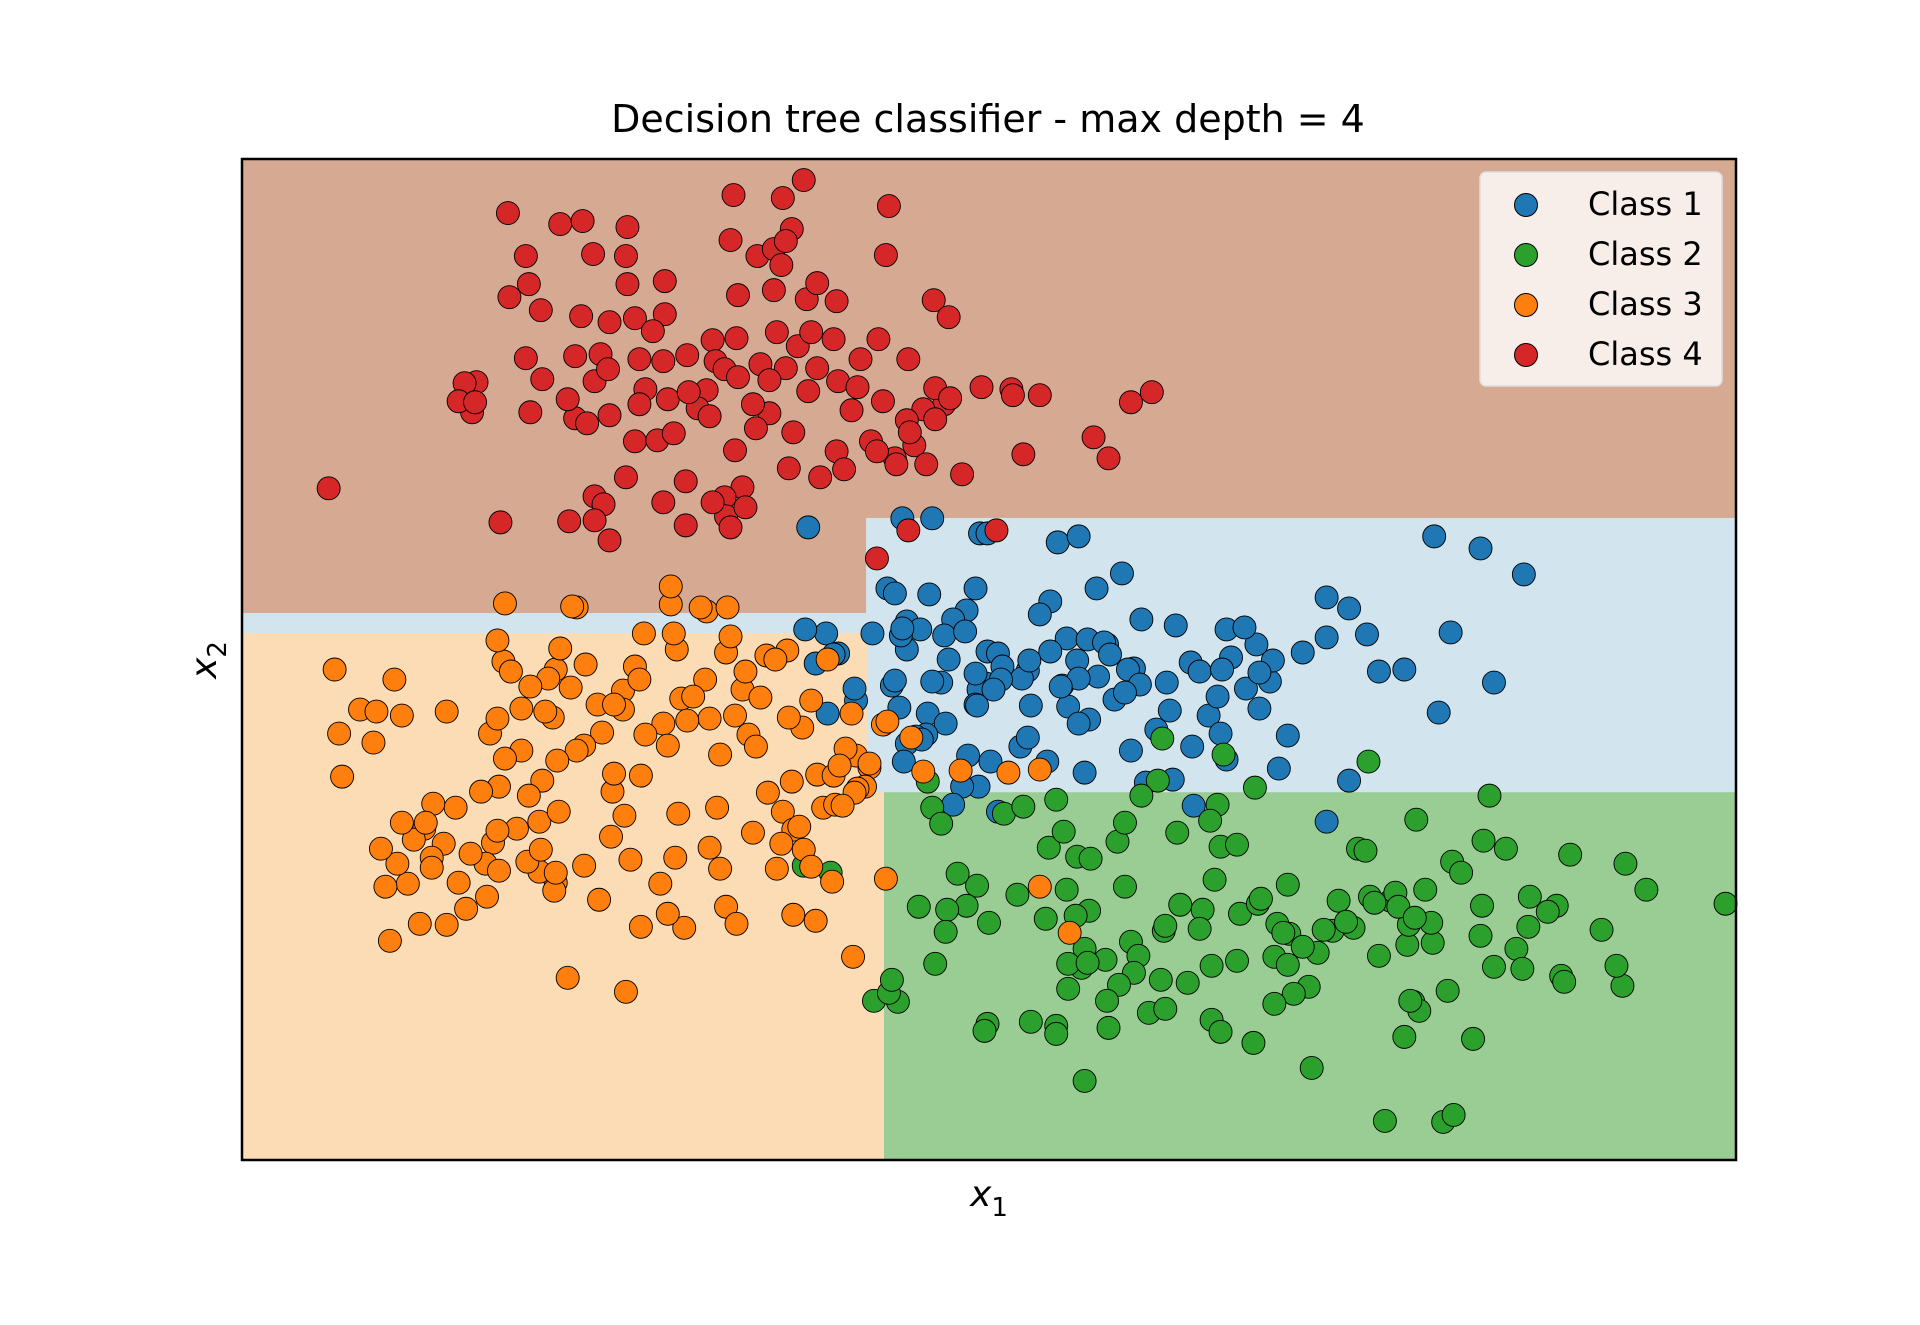 Image resolution: width=1920 pixels, height=1325 pixels. I want to click on legend-label-class-4: Class 4, so click(1645, 354).